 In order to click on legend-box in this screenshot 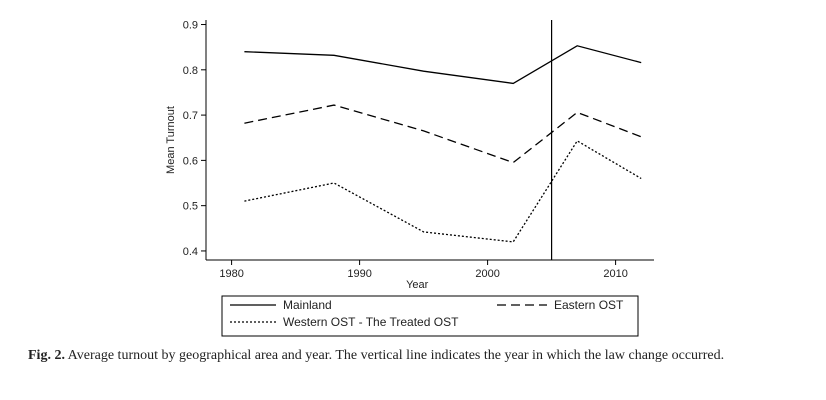, I will do `click(430, 316)`.